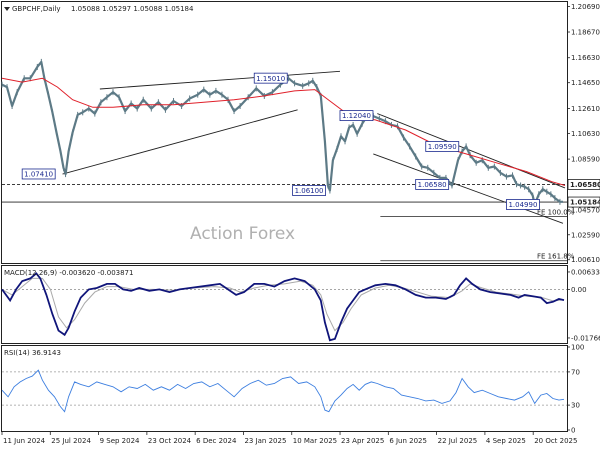  I want to click on price-axis-label-1: 1.18670, so click(585, 33).